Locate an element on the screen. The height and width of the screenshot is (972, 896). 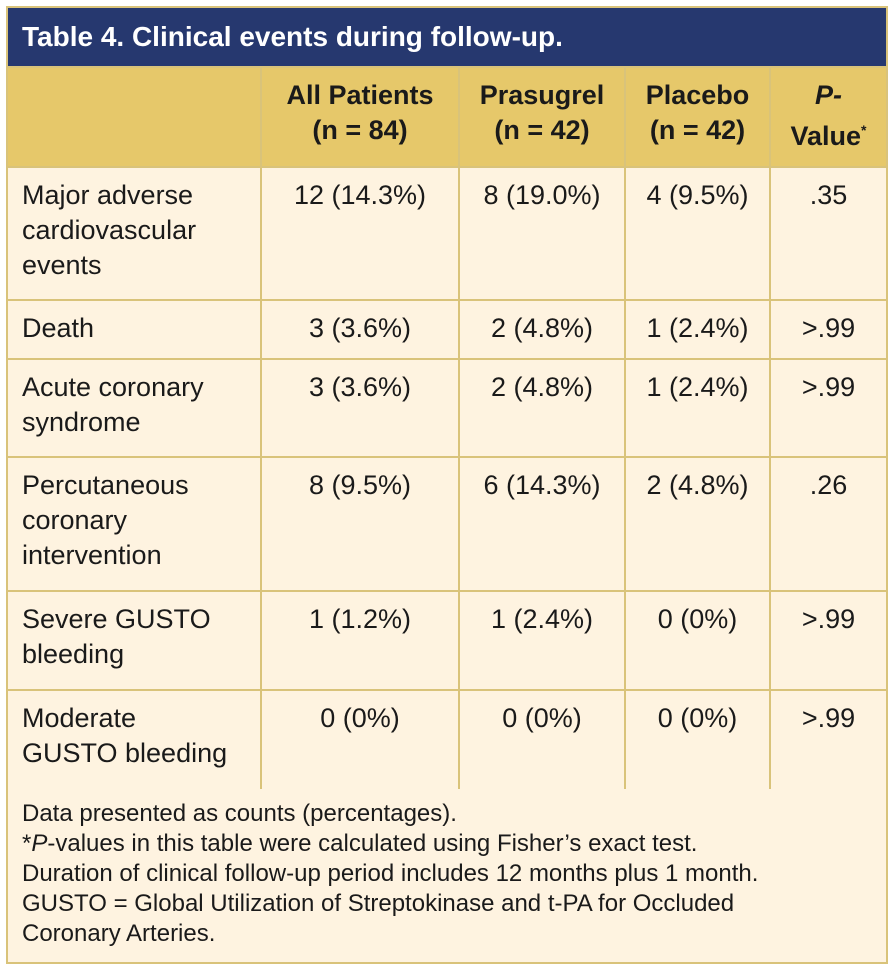
header-placebo-label: Placebo is located at coordinates (697, 95).